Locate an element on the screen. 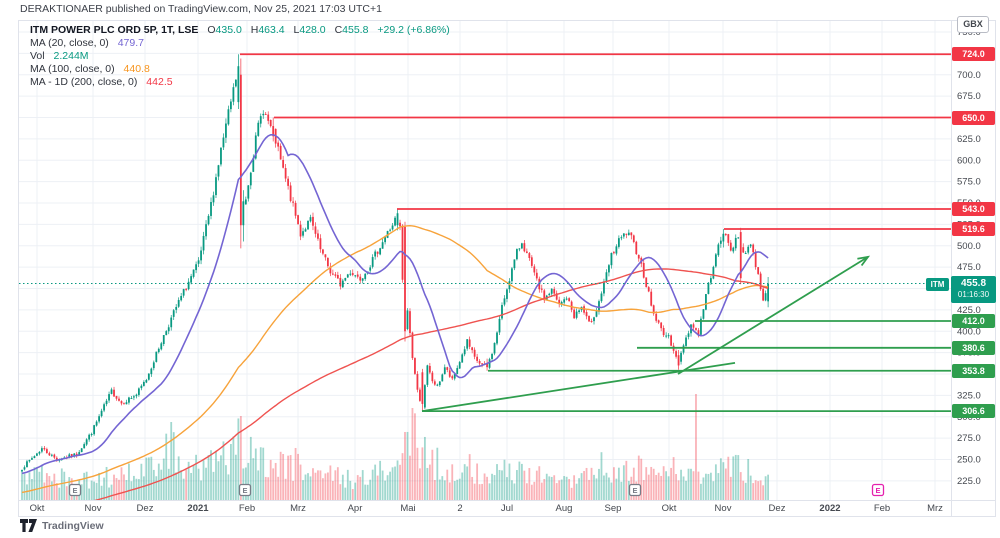  low-label: L is located at coordinates (296, 30).